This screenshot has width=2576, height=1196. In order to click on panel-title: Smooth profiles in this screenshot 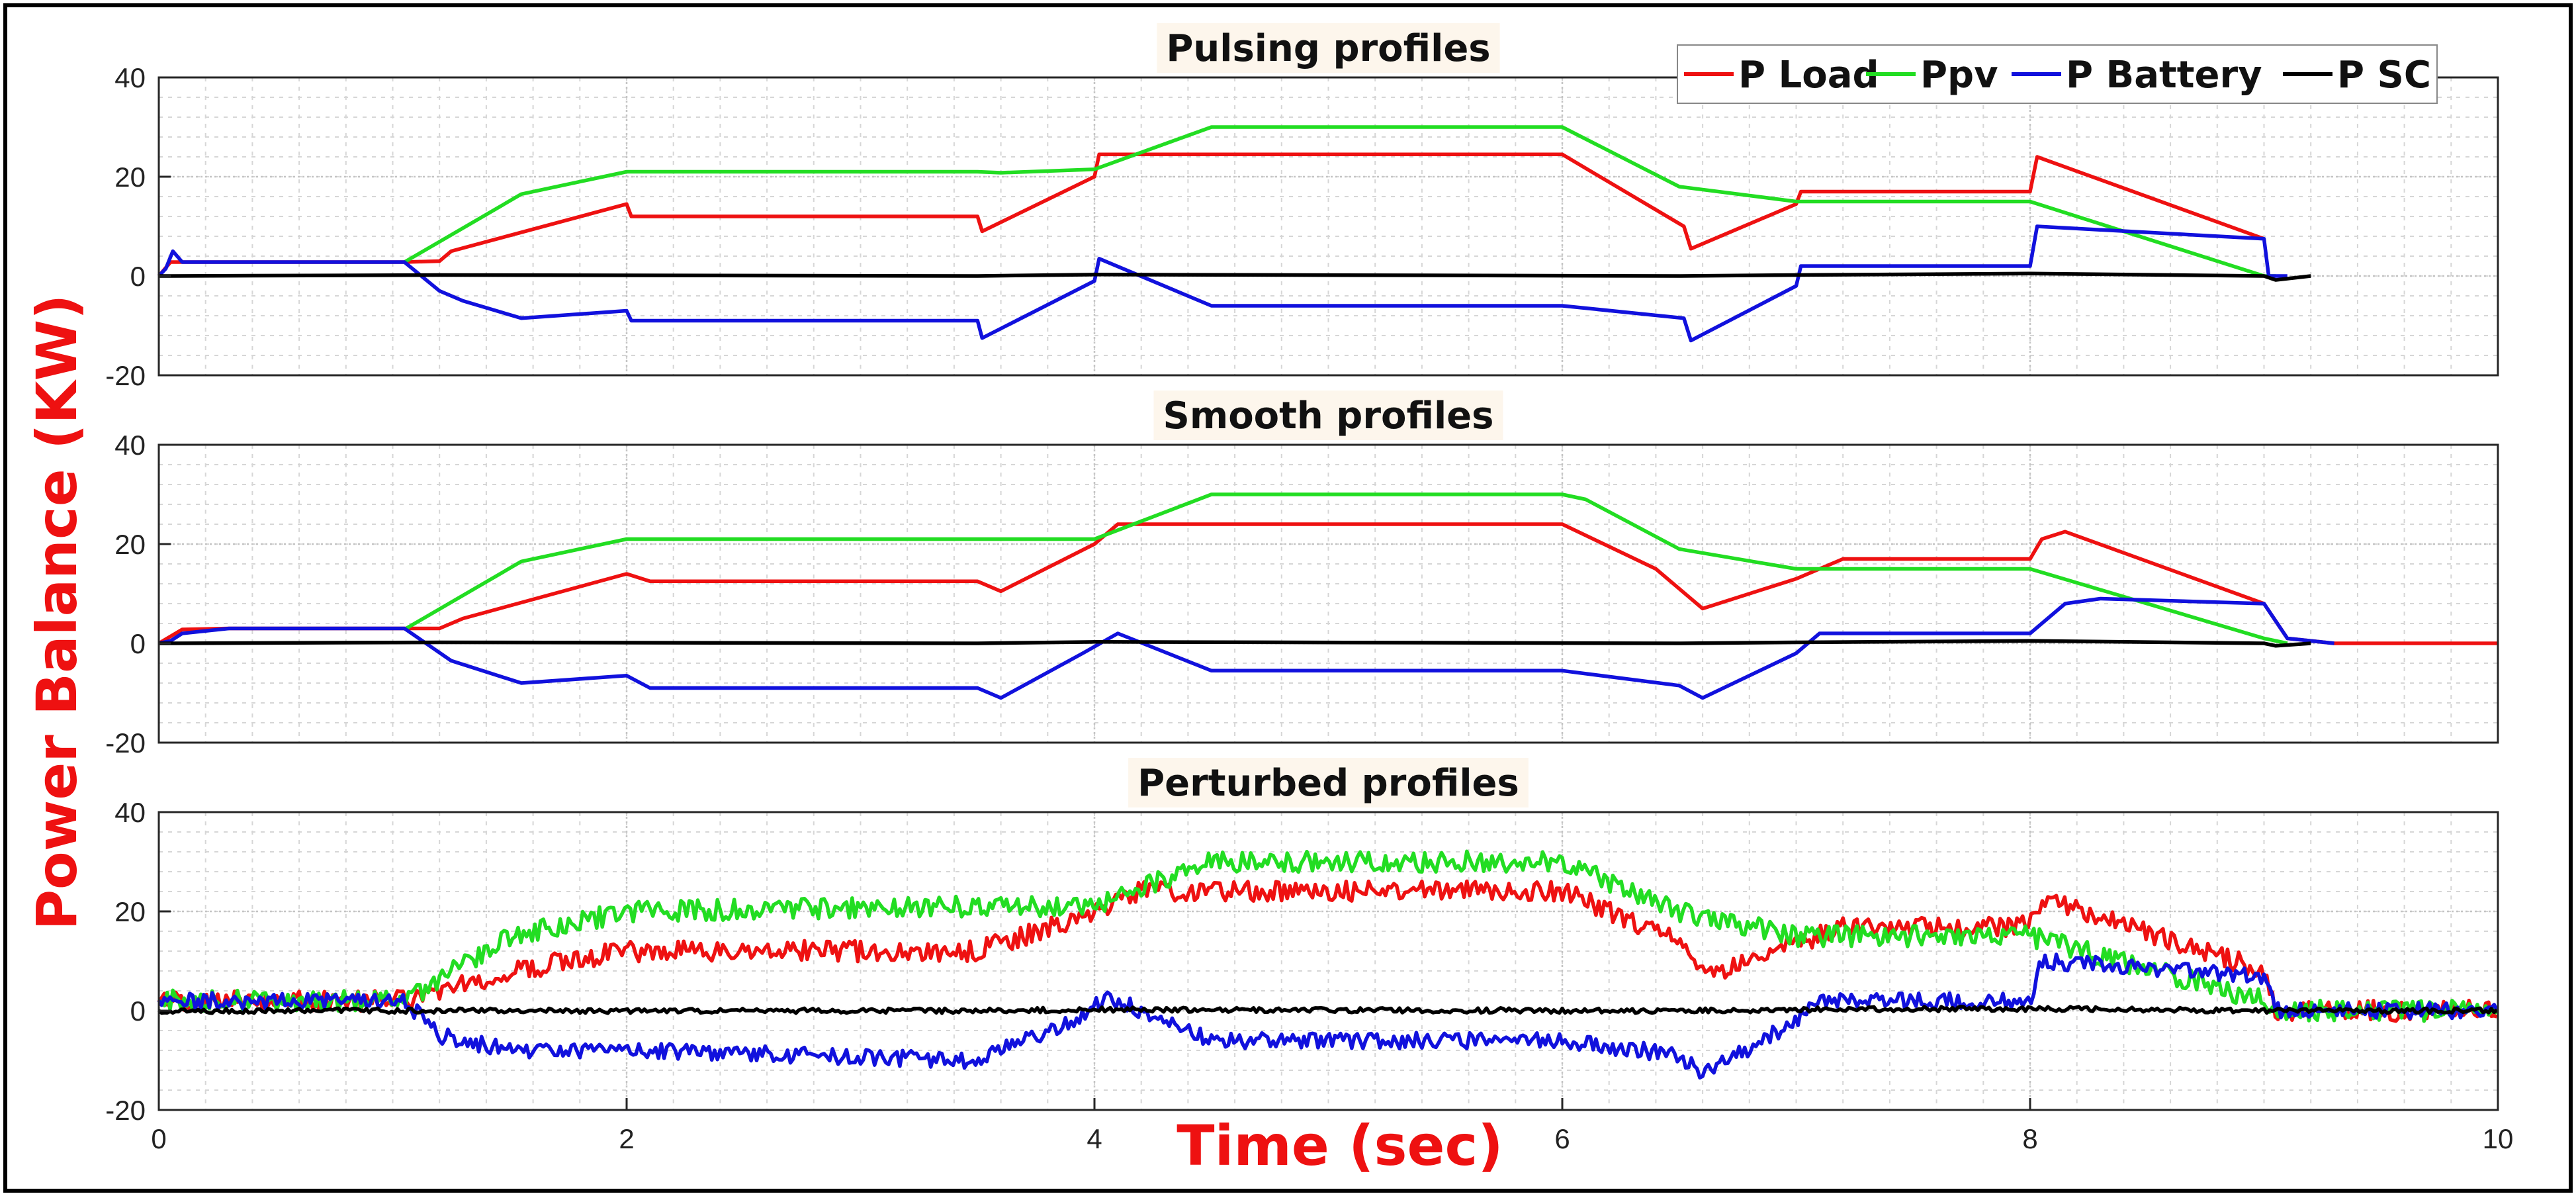, I will do `click(1328, 415)`.